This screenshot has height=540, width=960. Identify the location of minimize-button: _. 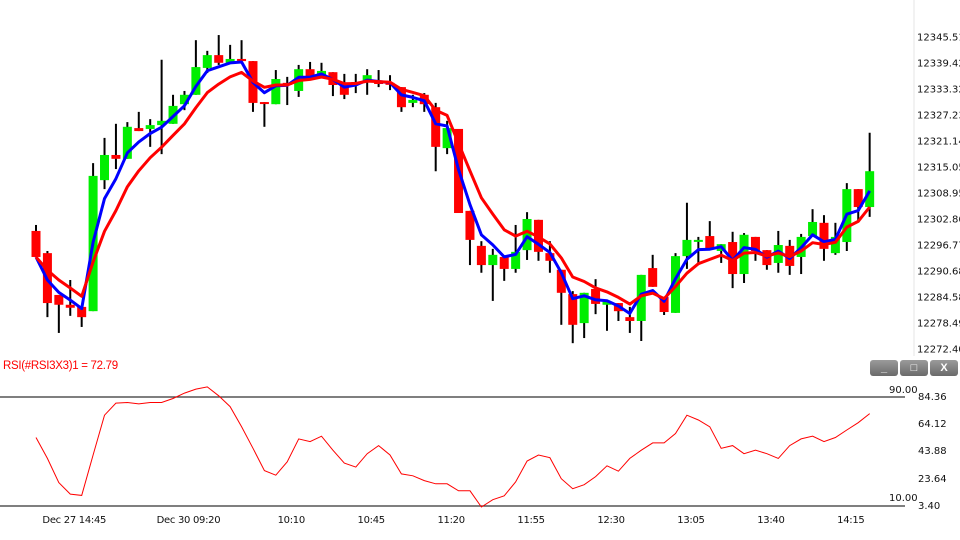
(884, 368).